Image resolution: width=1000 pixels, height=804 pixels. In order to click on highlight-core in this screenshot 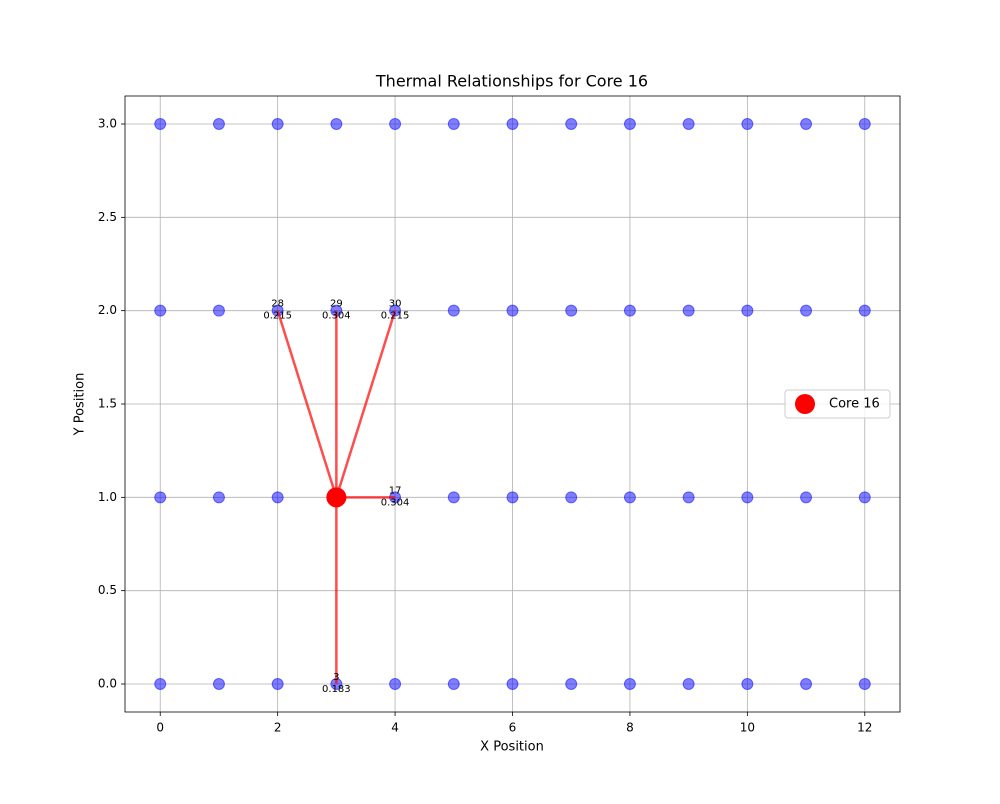, I will do `click(336, 497)`.